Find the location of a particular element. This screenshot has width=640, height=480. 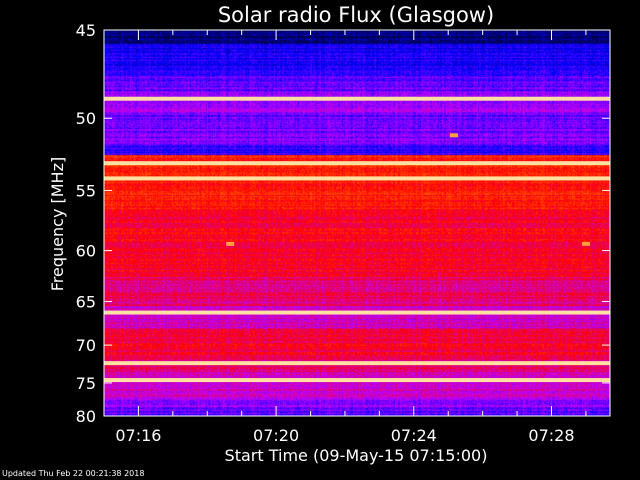

y-tick-label: 60 is located at coordinates (86, 251).